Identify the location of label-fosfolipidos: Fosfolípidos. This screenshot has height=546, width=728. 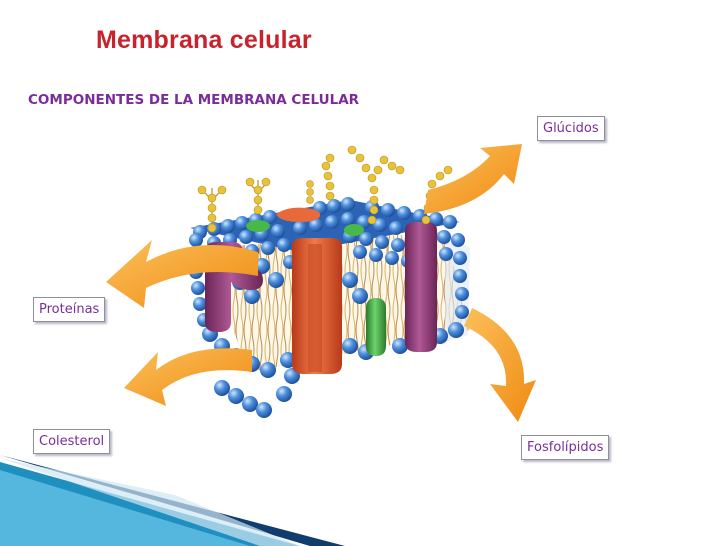
(565, 447).